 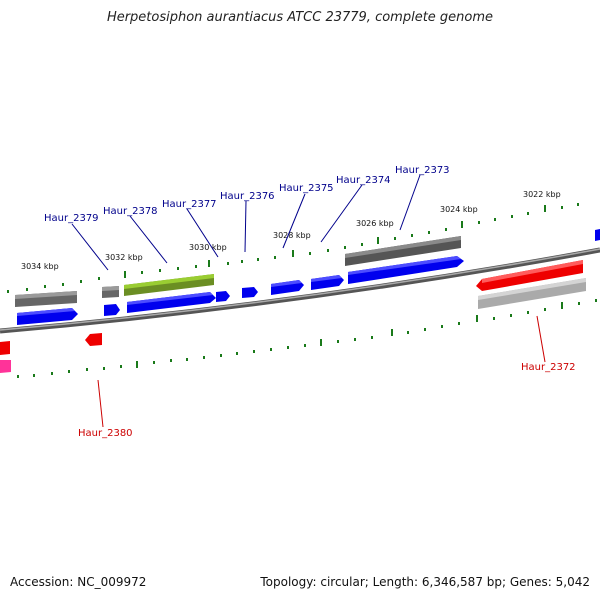 I want to click on gene-label-haur-2380: Haur_2380, so click(x=105, y=433).